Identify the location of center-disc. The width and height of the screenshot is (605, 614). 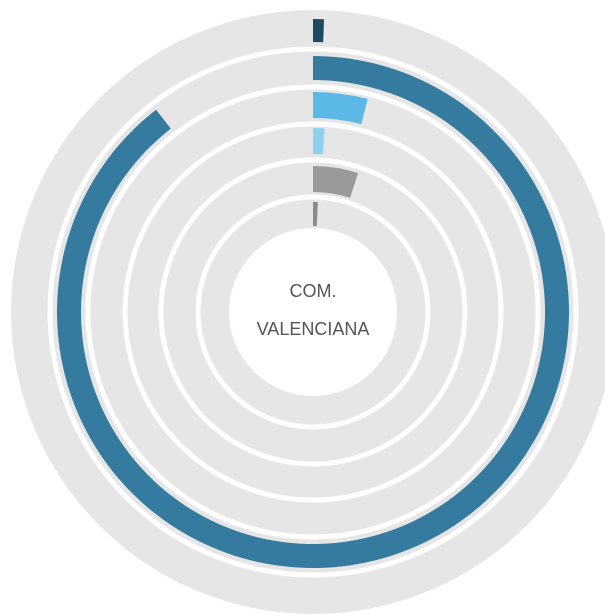
(313, 312).